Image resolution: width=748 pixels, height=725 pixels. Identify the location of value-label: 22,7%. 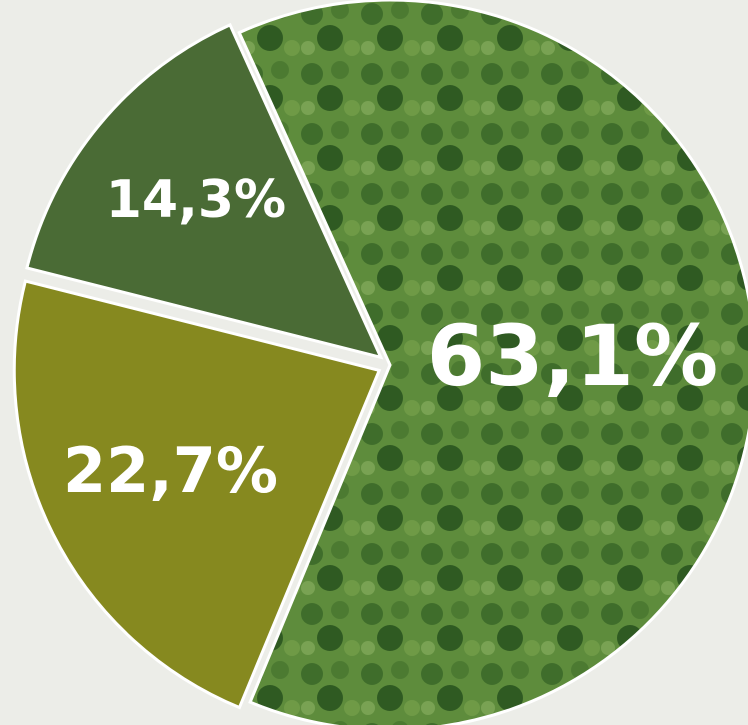
(170, 470).